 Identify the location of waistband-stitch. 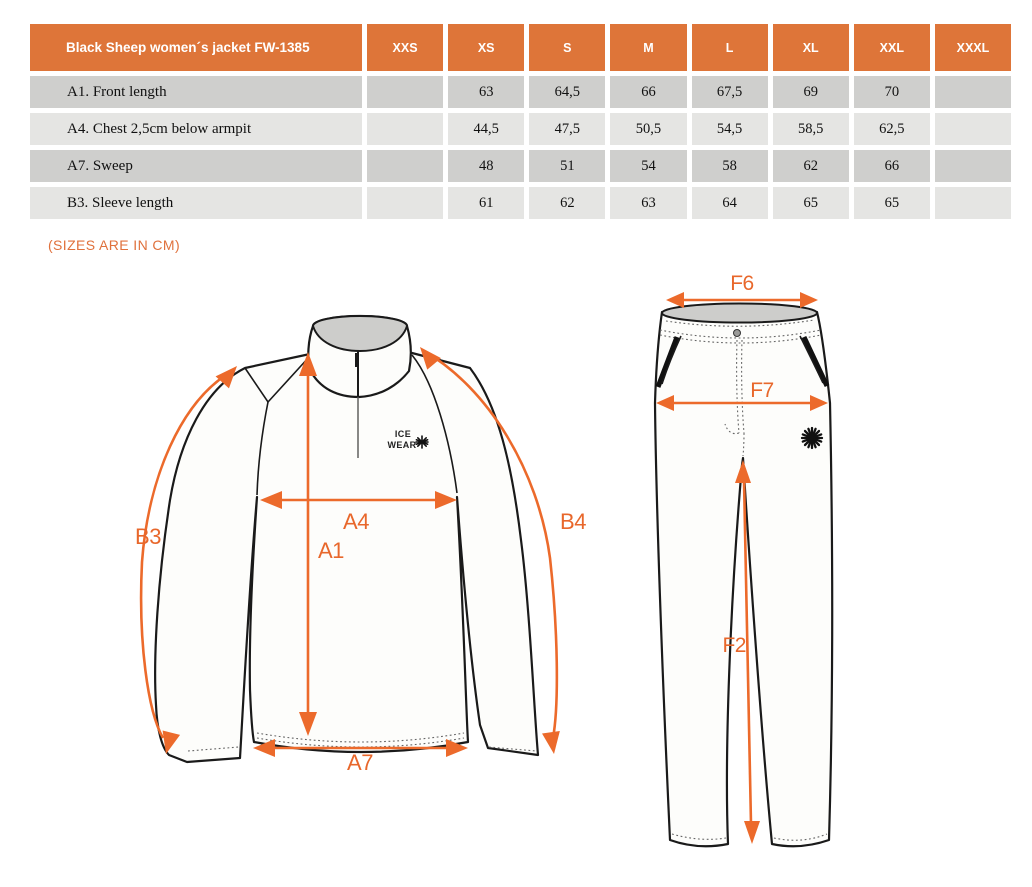
(740, 334).